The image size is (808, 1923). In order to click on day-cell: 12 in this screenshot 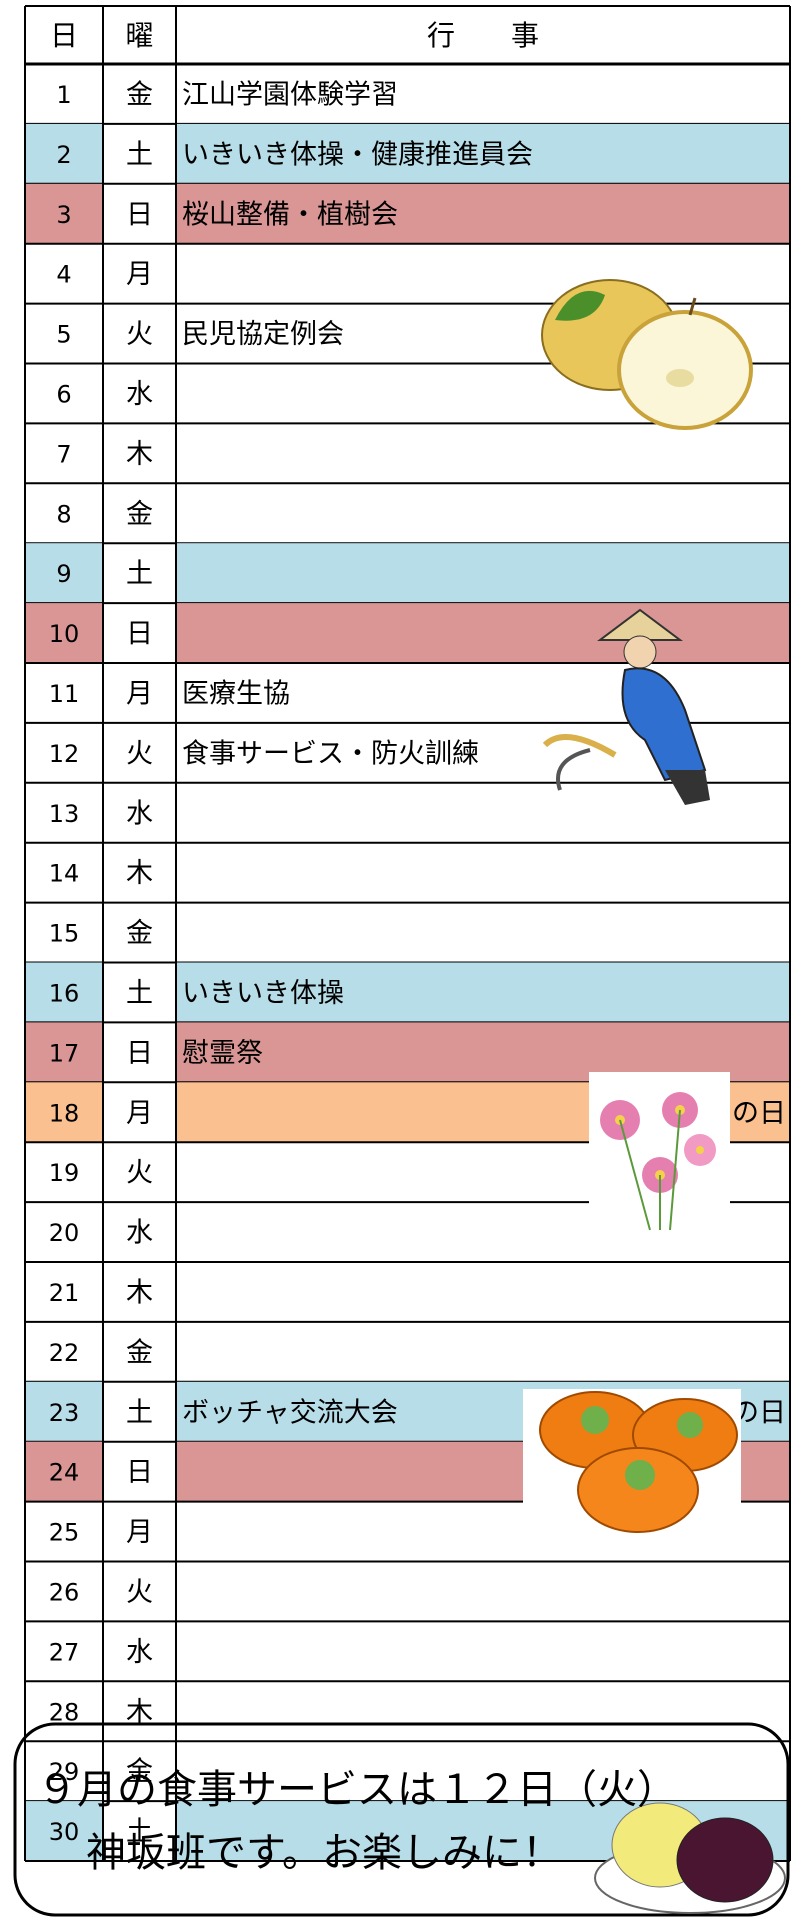, I will do `click(64, 754)`.